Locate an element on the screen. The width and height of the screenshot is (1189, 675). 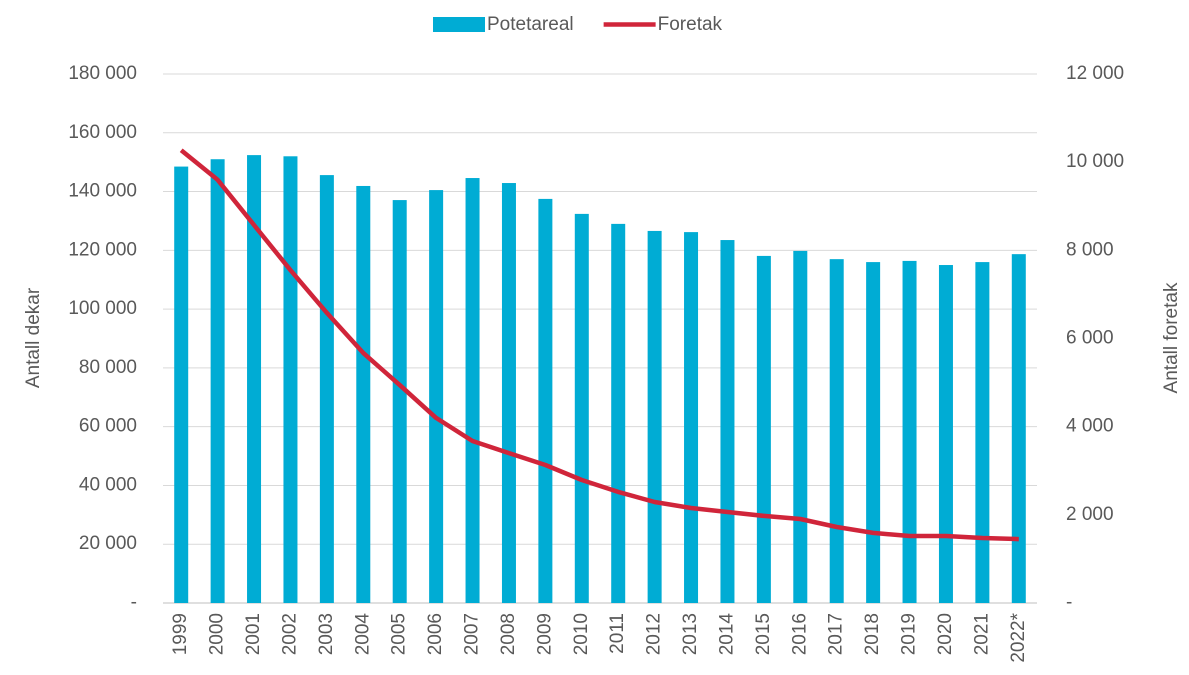
y2-tick-label: 2 000 is located at coordinates (1090, 514).